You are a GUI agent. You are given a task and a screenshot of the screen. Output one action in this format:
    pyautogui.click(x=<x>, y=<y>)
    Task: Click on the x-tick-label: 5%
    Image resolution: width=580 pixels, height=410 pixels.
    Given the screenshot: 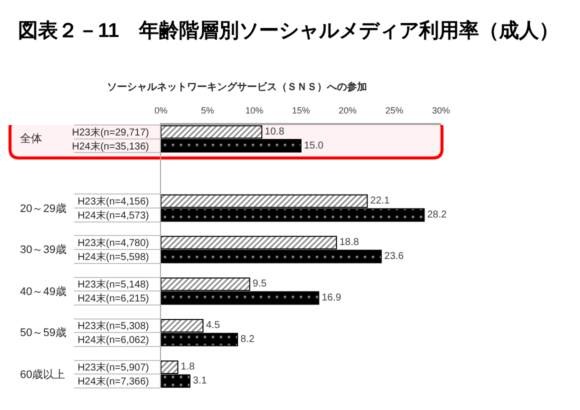 What is the action you would take?
    pyautogui.click(x=207, y=111)
    